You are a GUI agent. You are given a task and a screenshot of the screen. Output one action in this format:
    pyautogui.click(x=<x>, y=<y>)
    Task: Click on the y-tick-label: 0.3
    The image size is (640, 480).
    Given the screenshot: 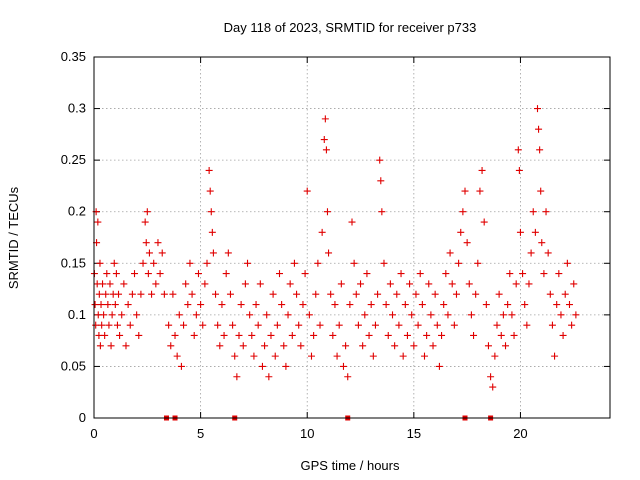 What is the action you would take?
    pyautogui.click(x=77, y=108)
    